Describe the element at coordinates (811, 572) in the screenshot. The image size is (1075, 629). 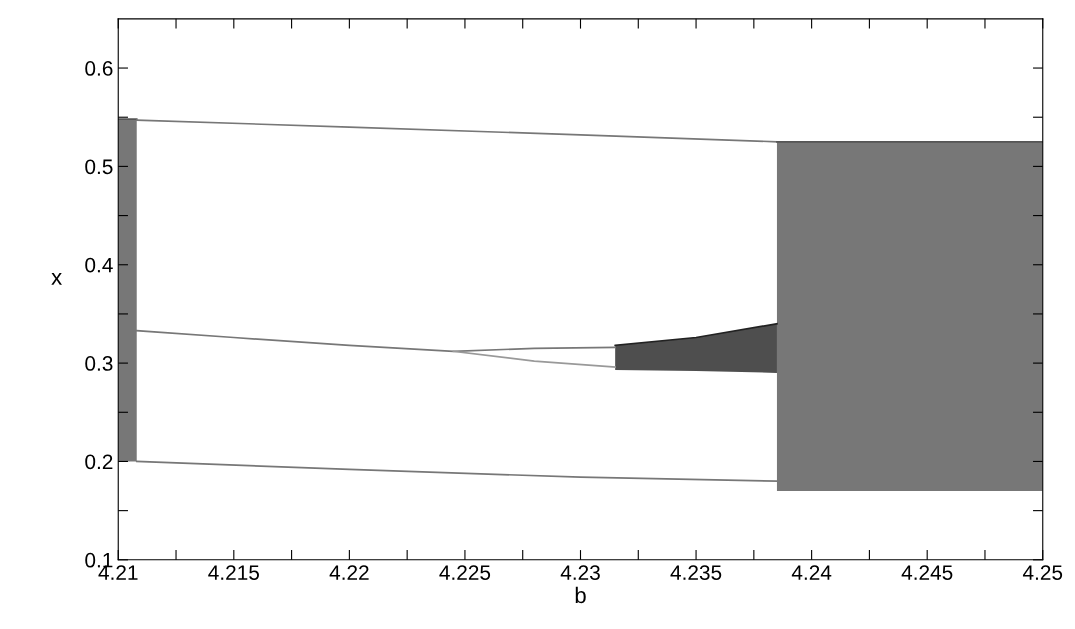
I see `x-tick-label: 4.24` at that location.